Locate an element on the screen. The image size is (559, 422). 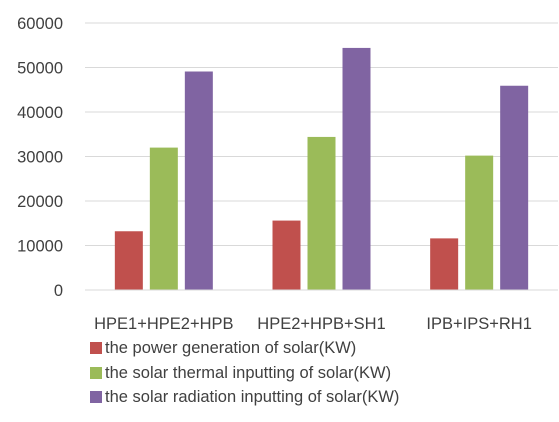
y-tick-label: 10000 is located at coordinates (40, 247).